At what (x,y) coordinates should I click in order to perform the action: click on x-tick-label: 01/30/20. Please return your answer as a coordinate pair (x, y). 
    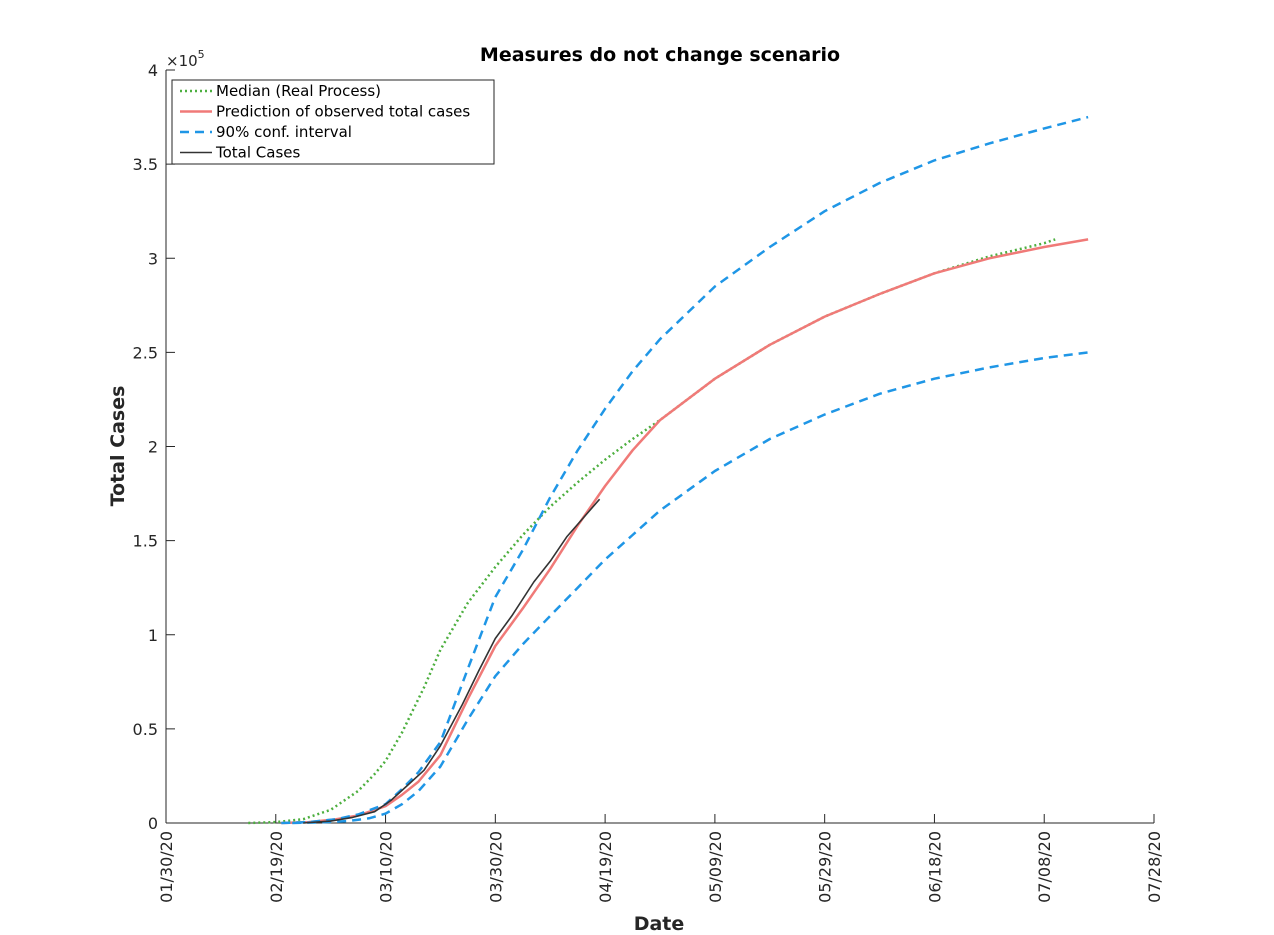
    Looking at the image, I should click on (166, 867).